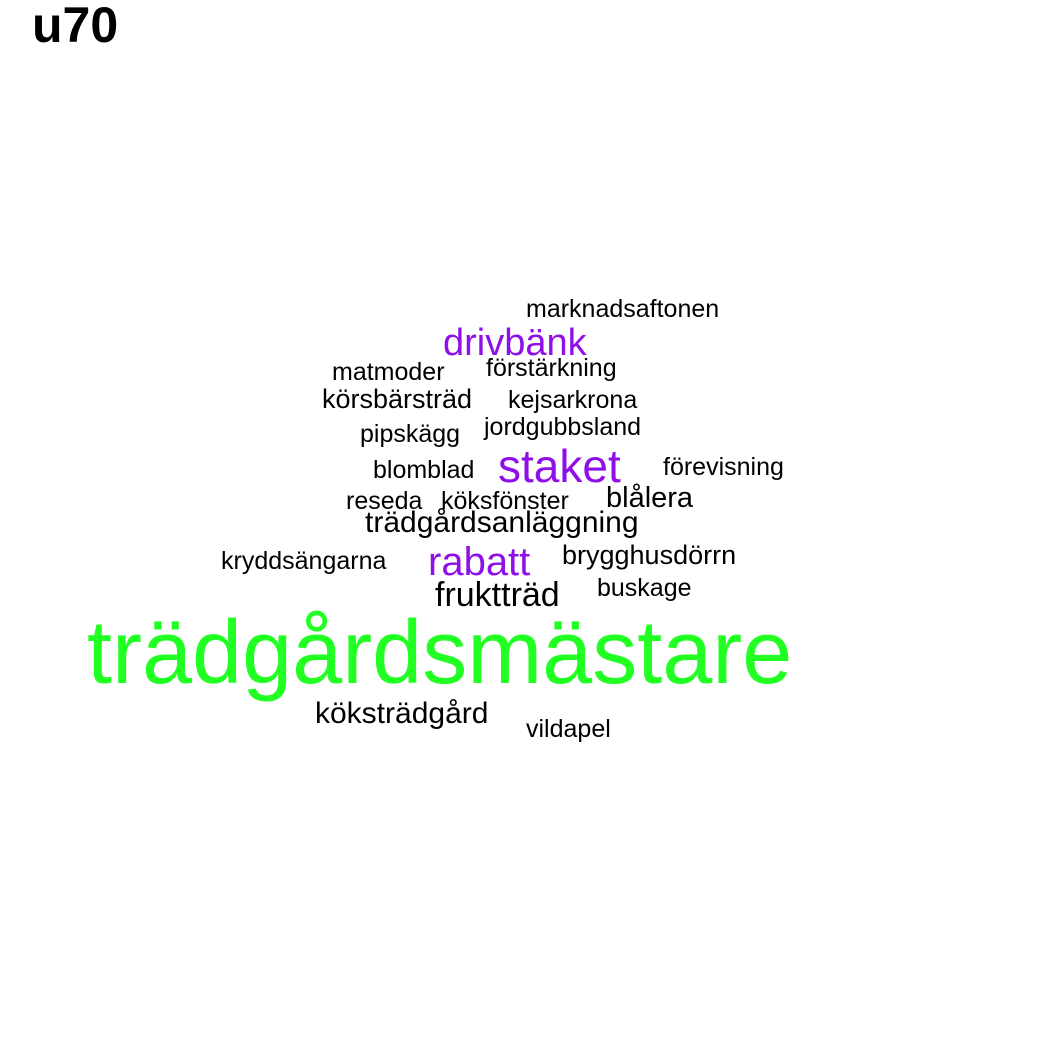  Describe the element at coordinates (623, 309) in the screenshot. I see `word-marknadsaftonen: marknadsaftonen` at that location.